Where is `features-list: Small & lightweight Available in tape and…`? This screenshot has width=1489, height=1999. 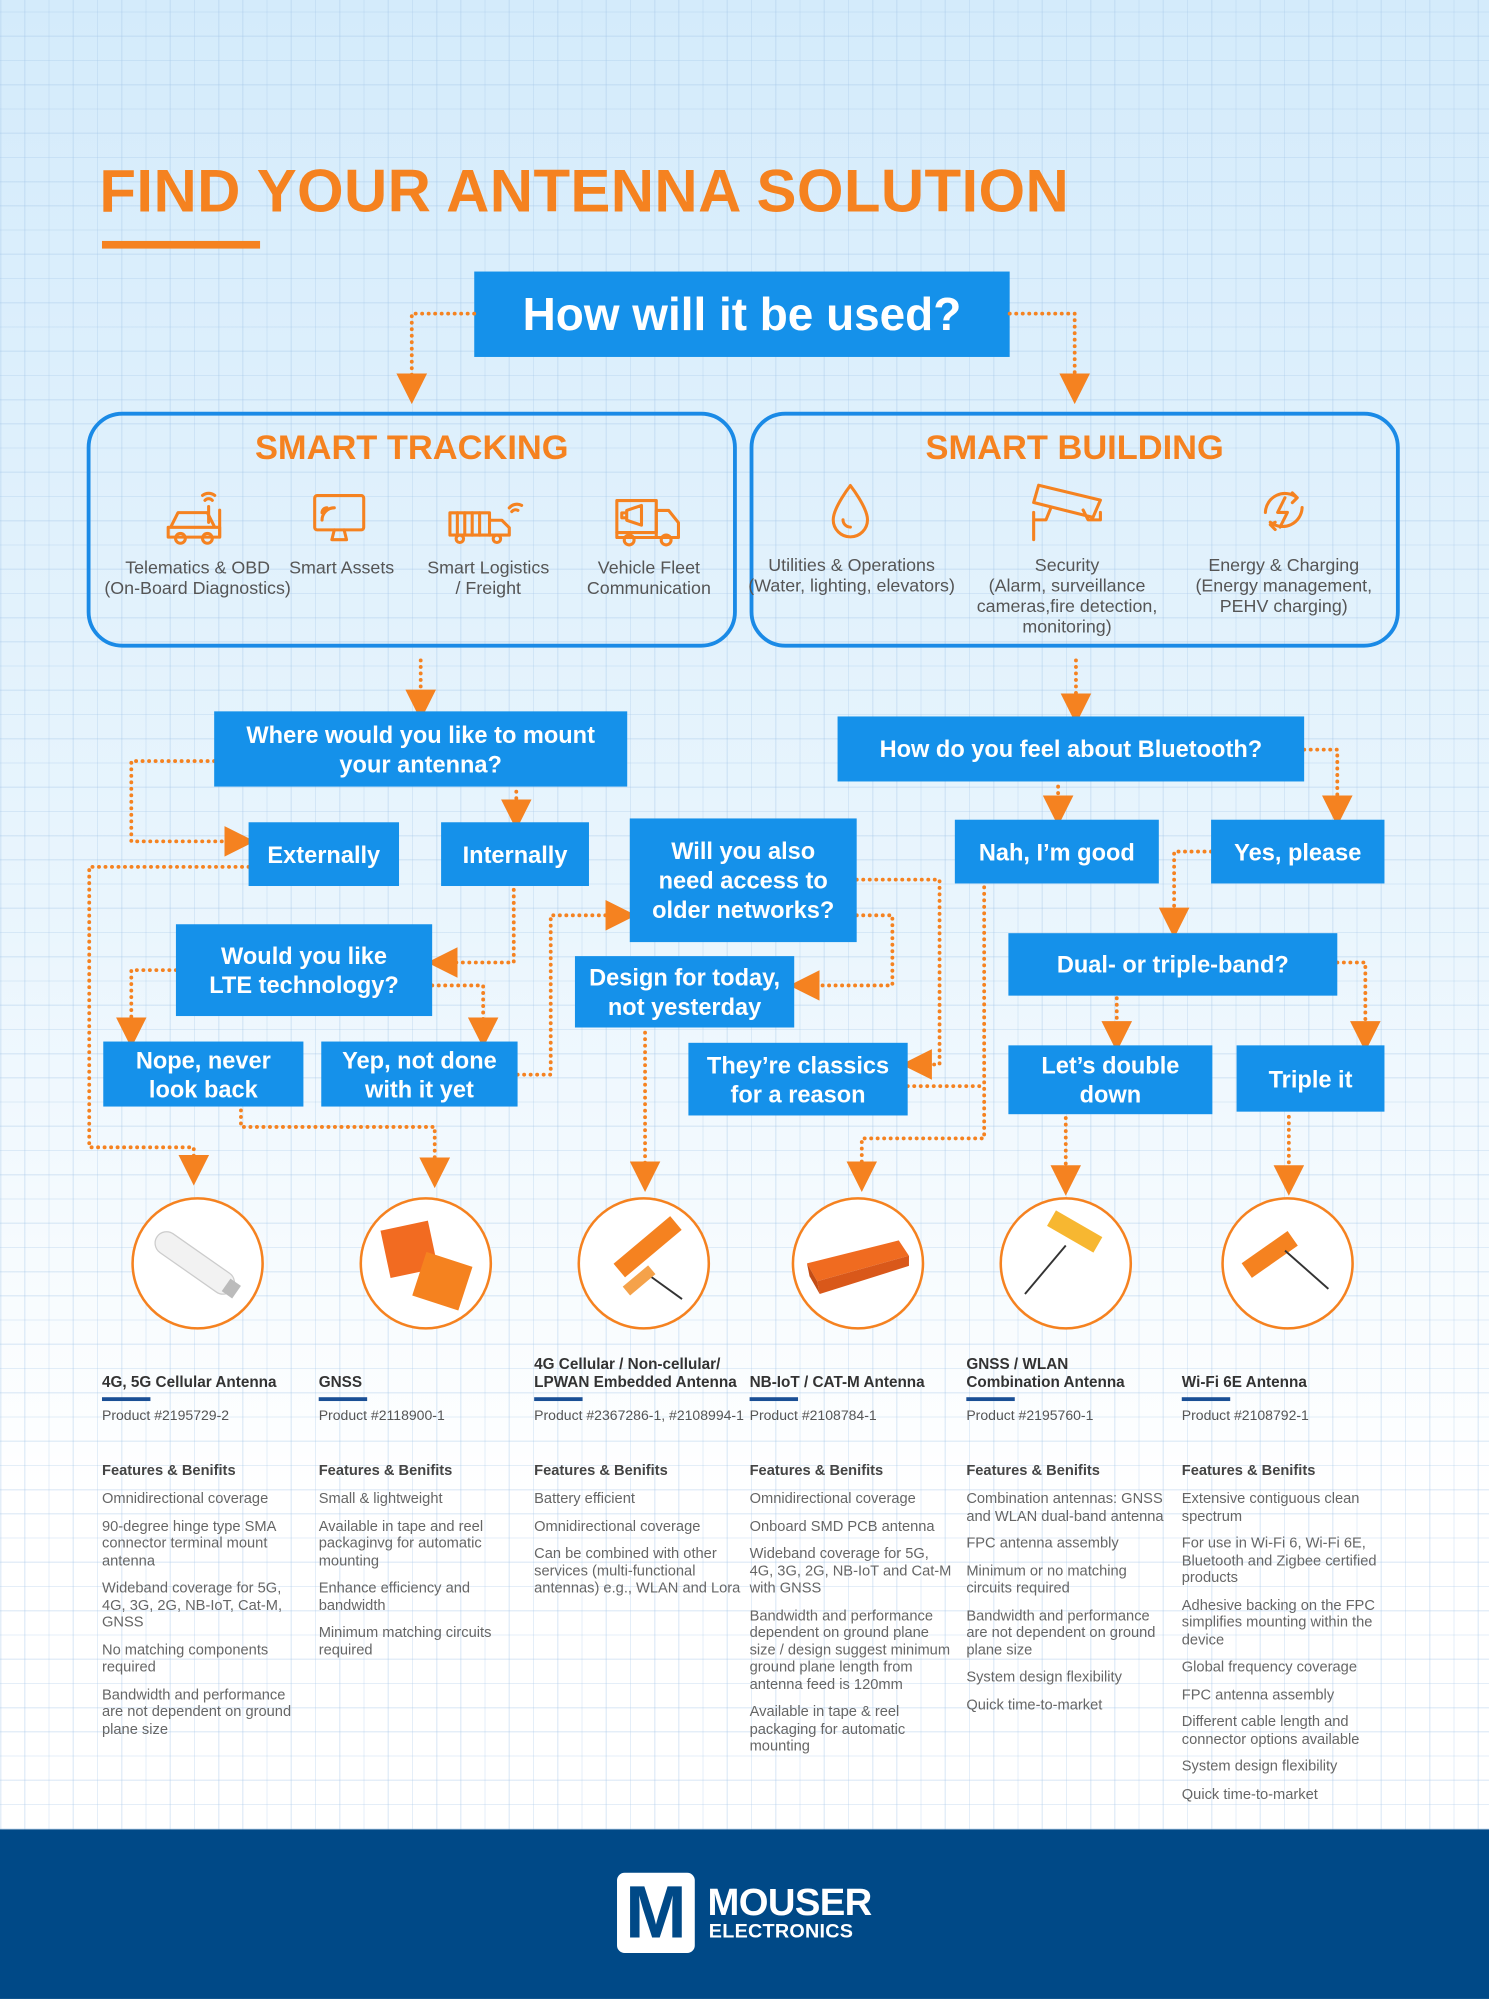 features-list: Small & lightweight Available in tape and… is located at coordinates (422, 1581).